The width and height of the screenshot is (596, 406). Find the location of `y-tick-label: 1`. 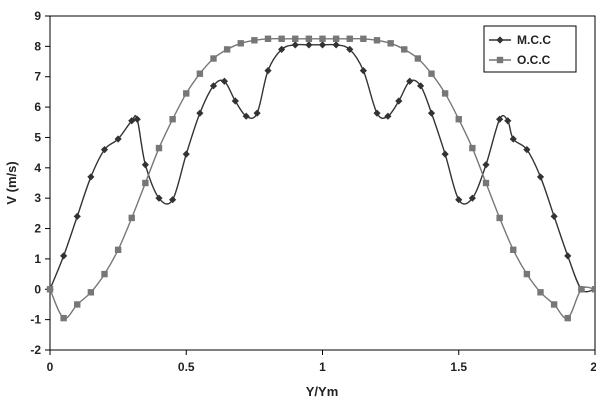

y-tick-label: 1 is located at coordinates (37, 259).